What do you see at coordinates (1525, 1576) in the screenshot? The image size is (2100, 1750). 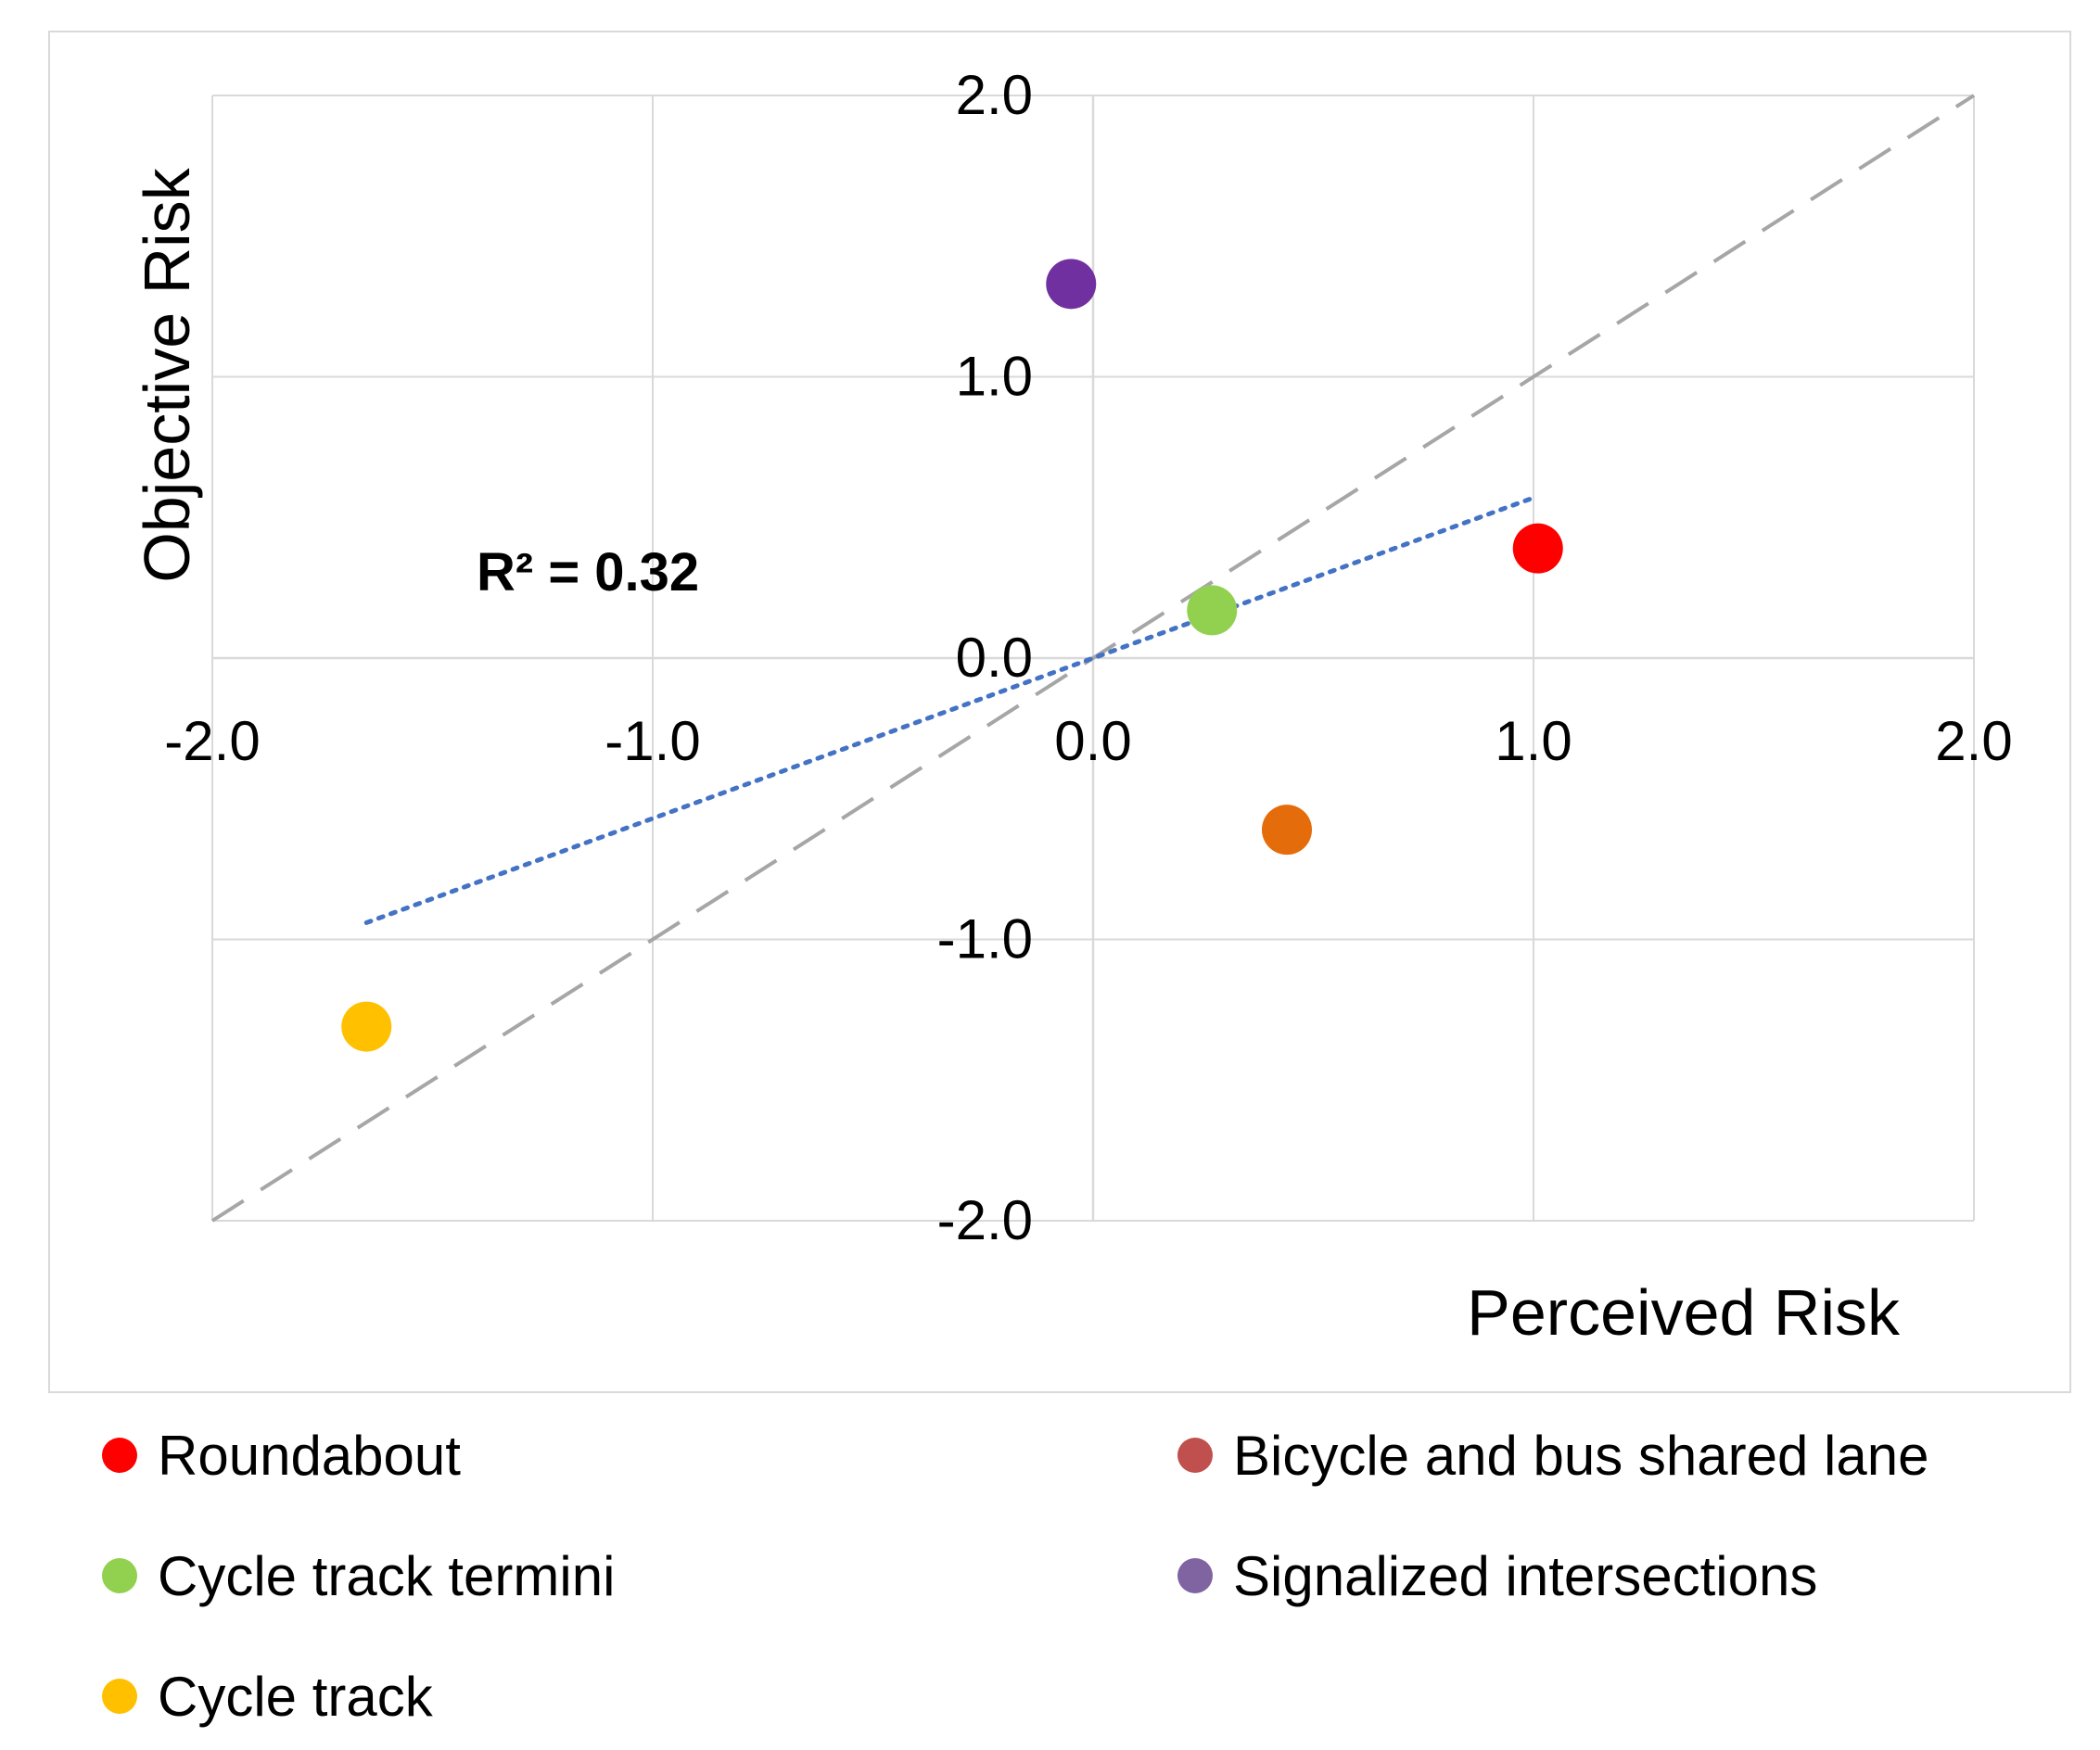 I see `legend-label: Signalized intersections` at bounding box center [1525, 1576].